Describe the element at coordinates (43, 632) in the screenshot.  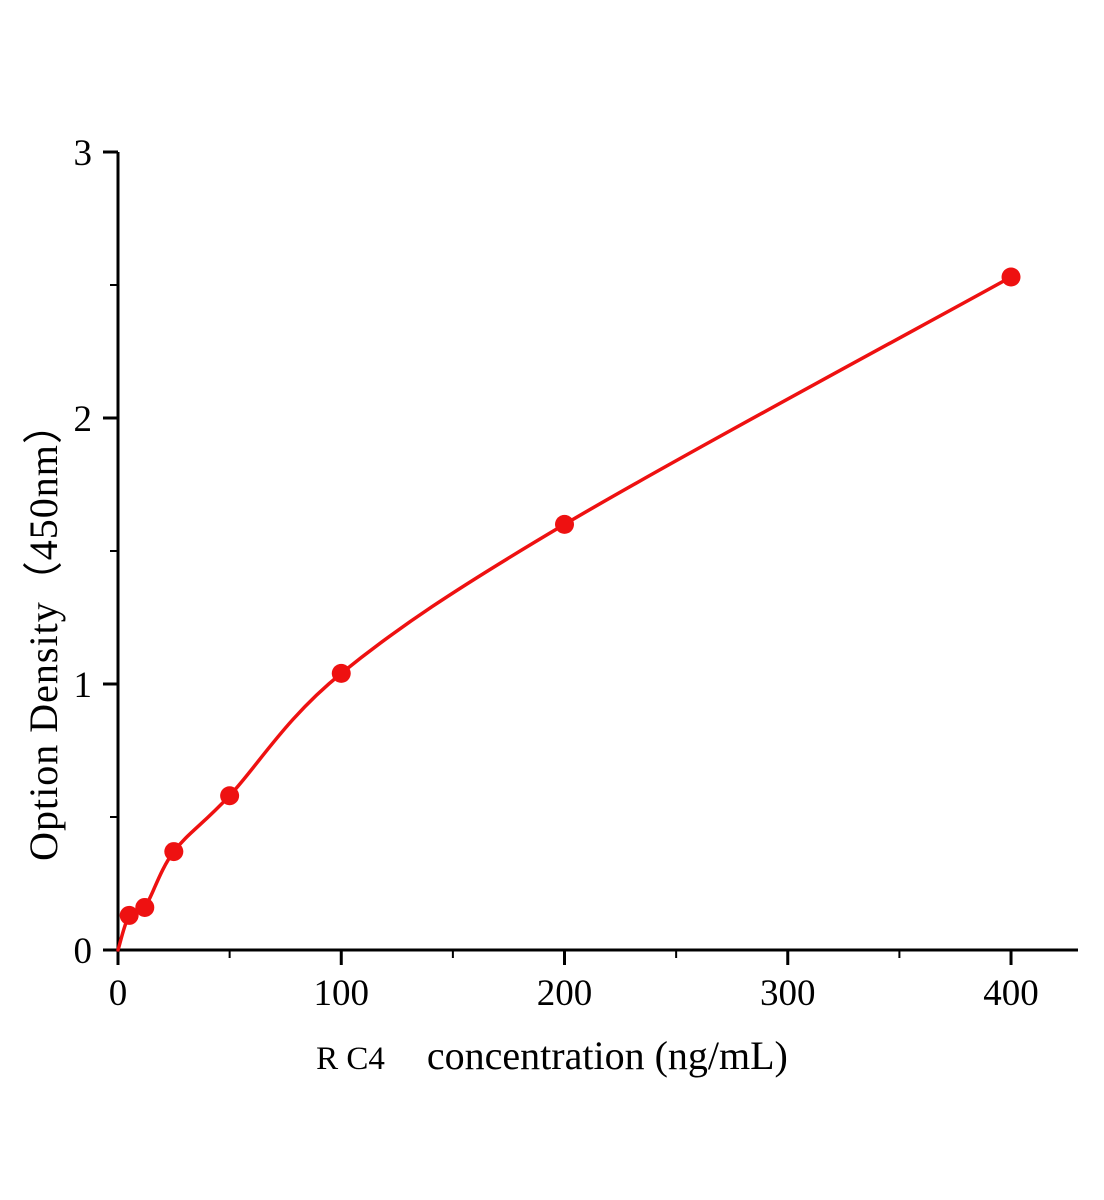
I see `y-axis-title: Option Density（450nm）` at that location.